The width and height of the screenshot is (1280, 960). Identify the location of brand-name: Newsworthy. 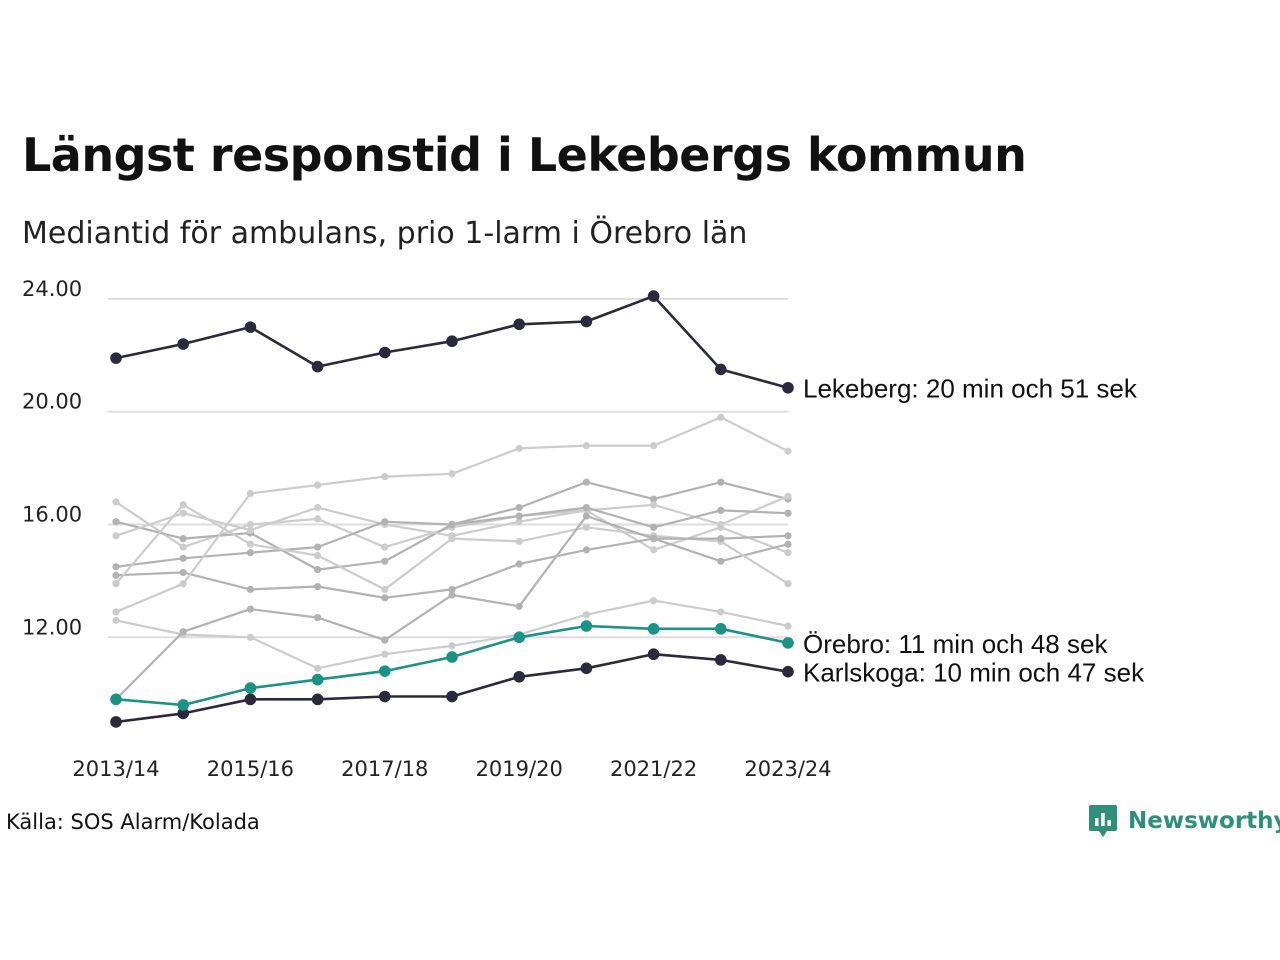
(1204, 821).